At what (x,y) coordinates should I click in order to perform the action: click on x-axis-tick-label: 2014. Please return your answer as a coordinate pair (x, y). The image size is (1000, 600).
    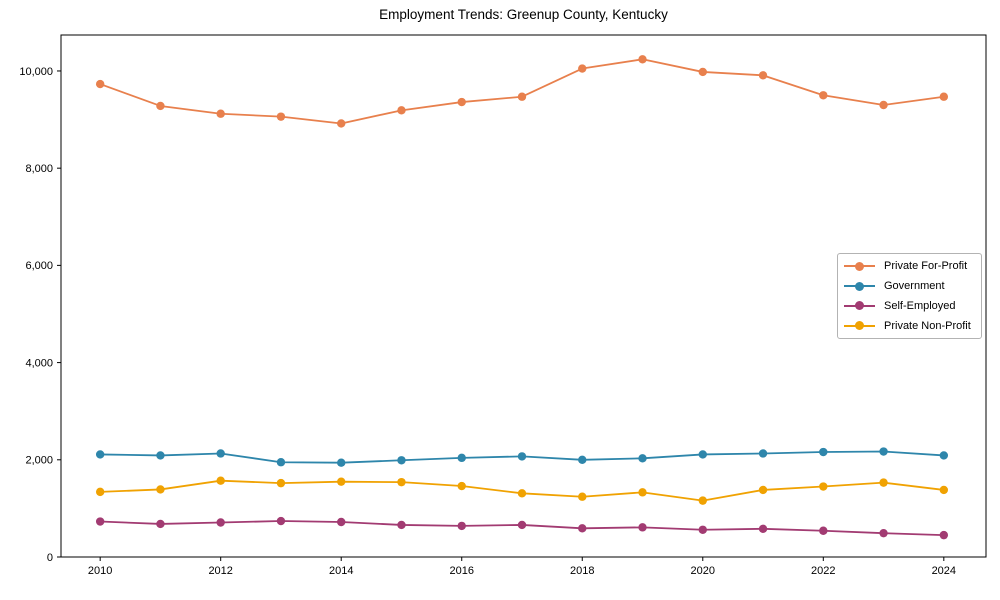
    Looking at the image, I should click on (341, 571).